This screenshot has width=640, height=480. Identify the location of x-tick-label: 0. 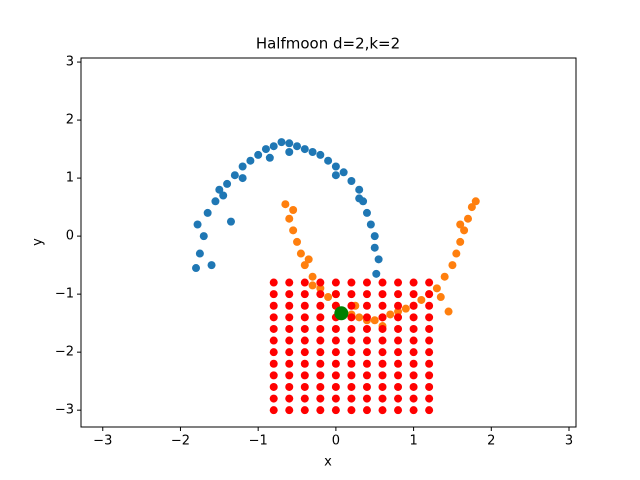
(336, 441).